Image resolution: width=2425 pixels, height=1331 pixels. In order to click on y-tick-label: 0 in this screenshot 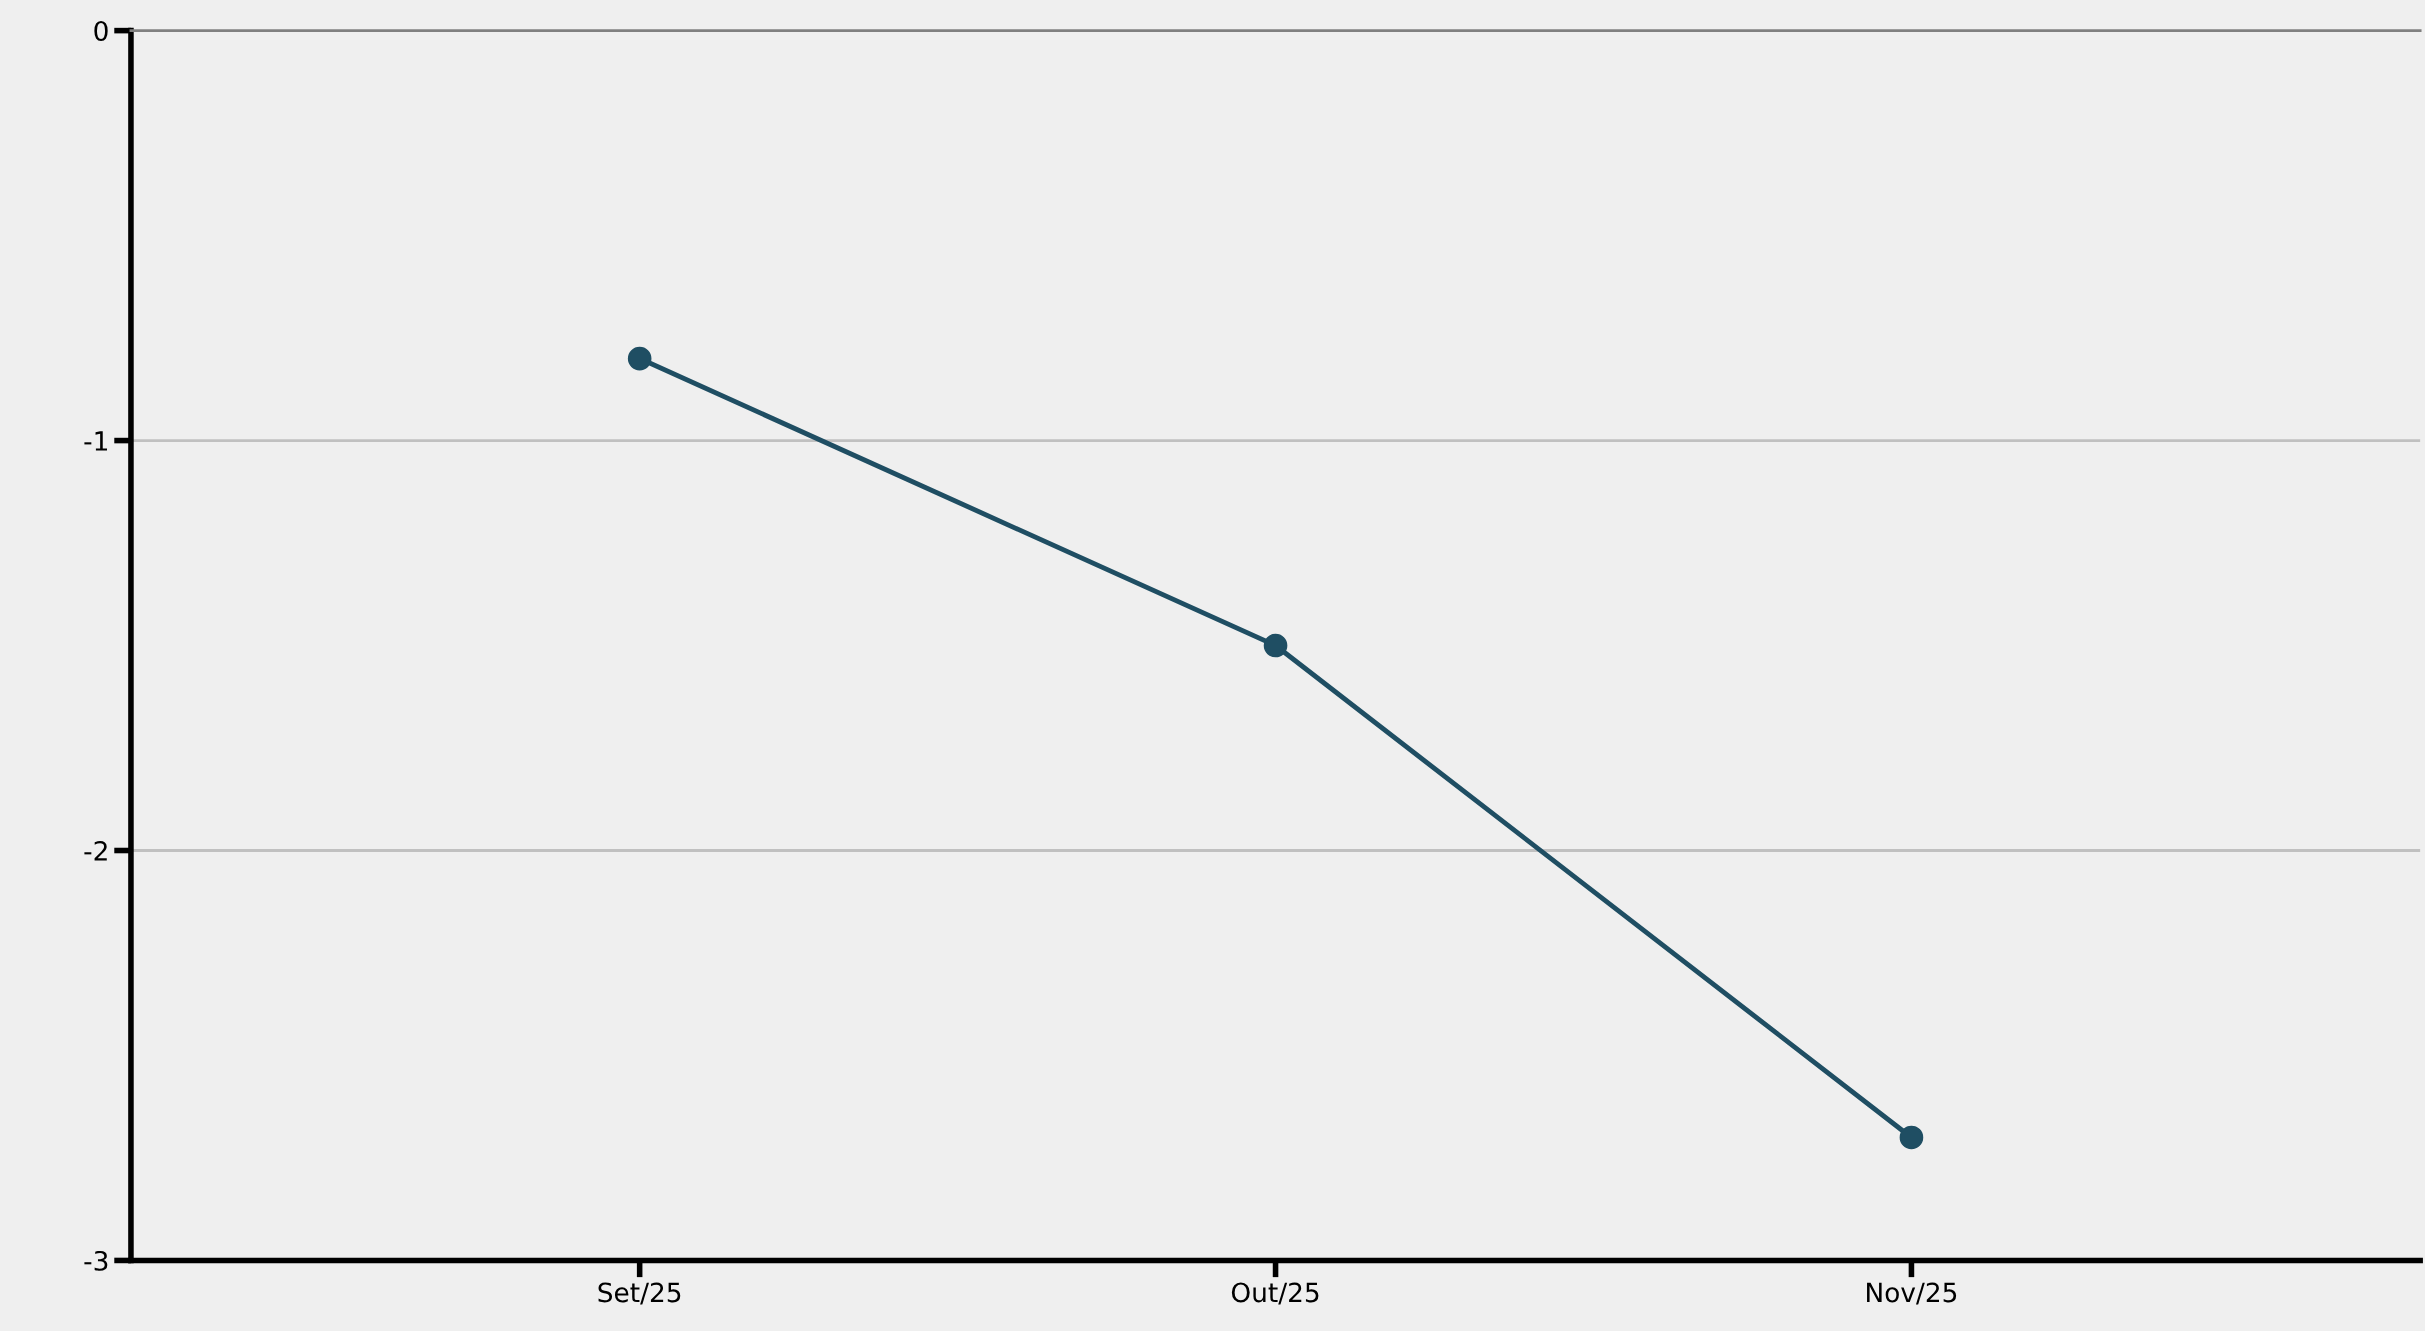, I will do `click(101, 31)`.